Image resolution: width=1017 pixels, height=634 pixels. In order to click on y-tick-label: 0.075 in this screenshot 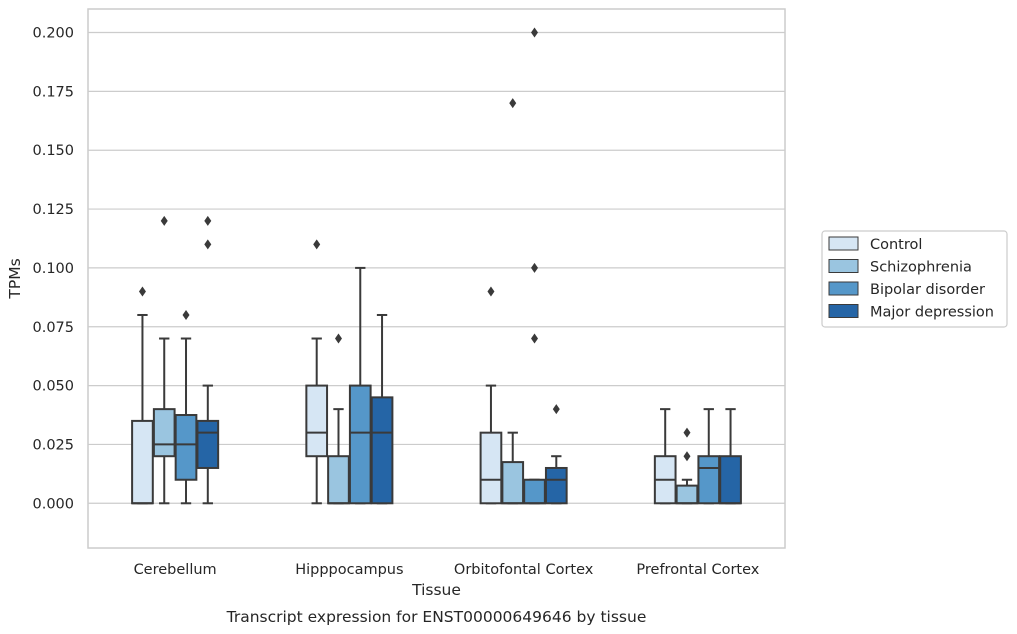, I will do `click(53, 328)`.